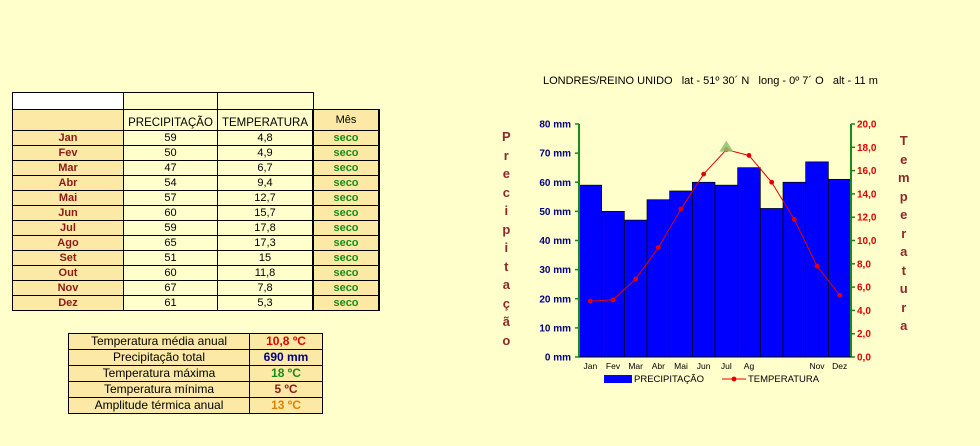  What do you see at coordinates (555, 125) in the screenshot?
I see `y-tick-label: 80 mm` at bounding box center [555, 125].